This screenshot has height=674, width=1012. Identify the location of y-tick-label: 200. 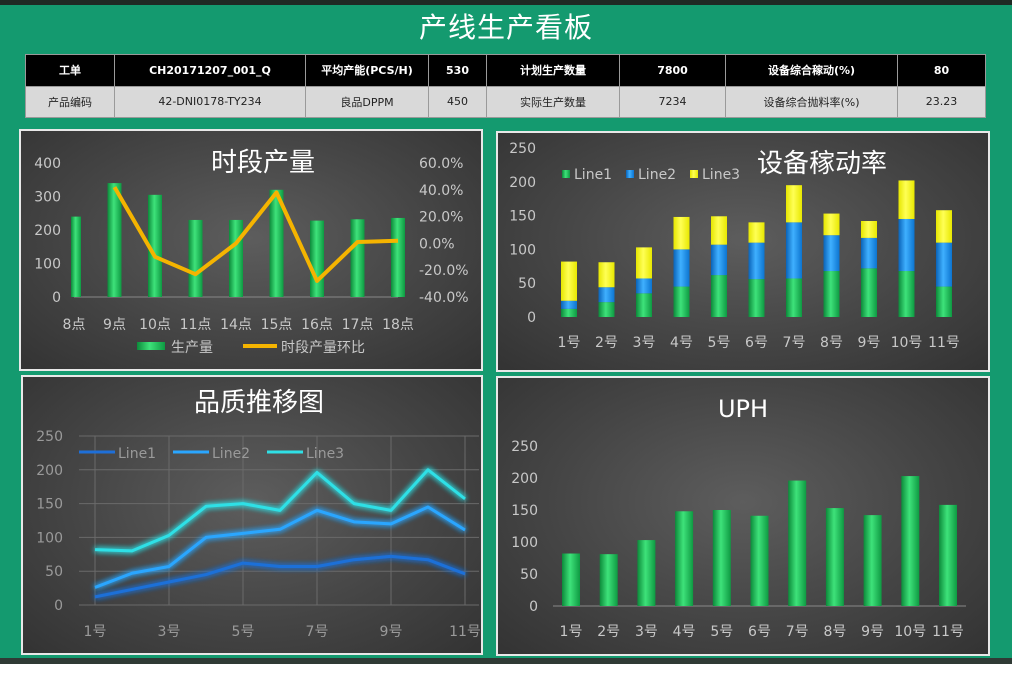
(524, 479).